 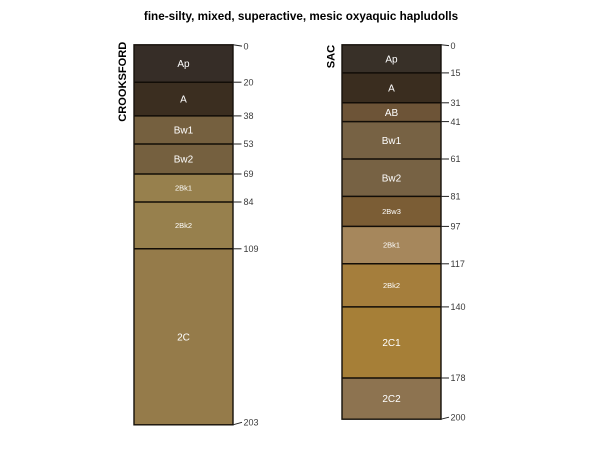 I want to click on svg-text: 200, so click(x=458, y=417).